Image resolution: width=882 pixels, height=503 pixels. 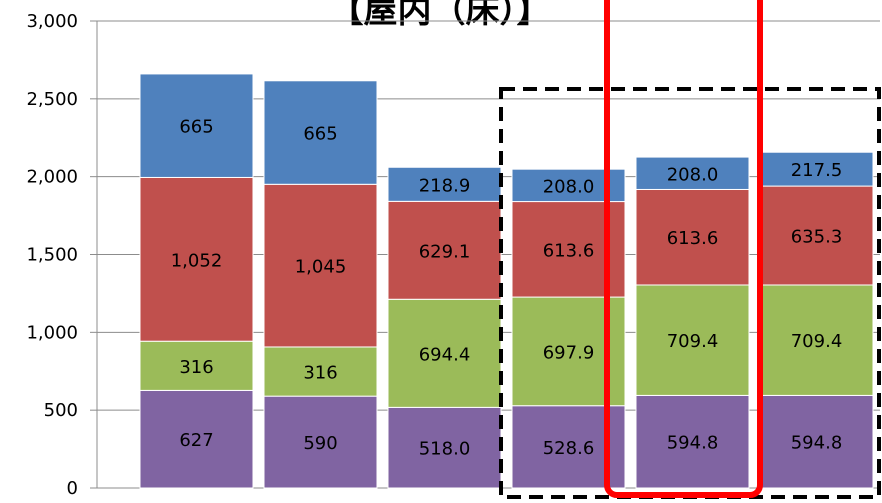 What do you see at coordinates (72, 488) in the screenshot?
I see `y-tick-label: 0` at bounding box center [72, 488].